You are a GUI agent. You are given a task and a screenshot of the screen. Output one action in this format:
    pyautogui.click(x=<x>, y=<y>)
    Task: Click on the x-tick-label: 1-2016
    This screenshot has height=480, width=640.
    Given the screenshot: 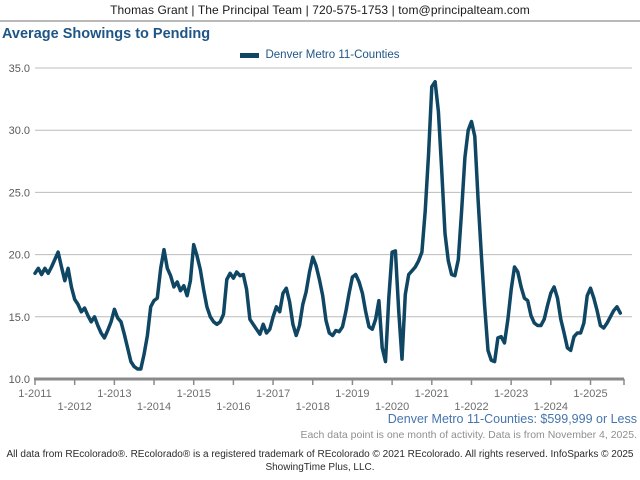 What is the action you would take?
    pyautogui.click(x=233, y=407)
    